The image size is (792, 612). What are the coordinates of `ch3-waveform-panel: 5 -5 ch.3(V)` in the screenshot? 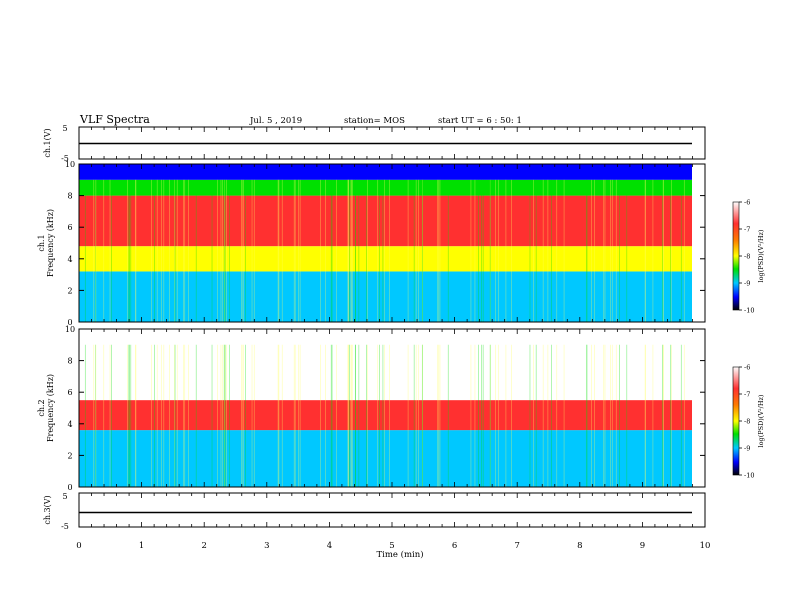 It's located at (374, 511).